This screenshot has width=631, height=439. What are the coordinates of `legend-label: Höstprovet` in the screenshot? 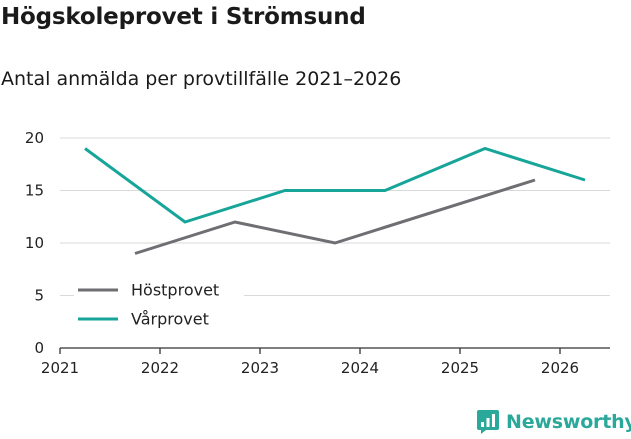 It's located at (175, 290).